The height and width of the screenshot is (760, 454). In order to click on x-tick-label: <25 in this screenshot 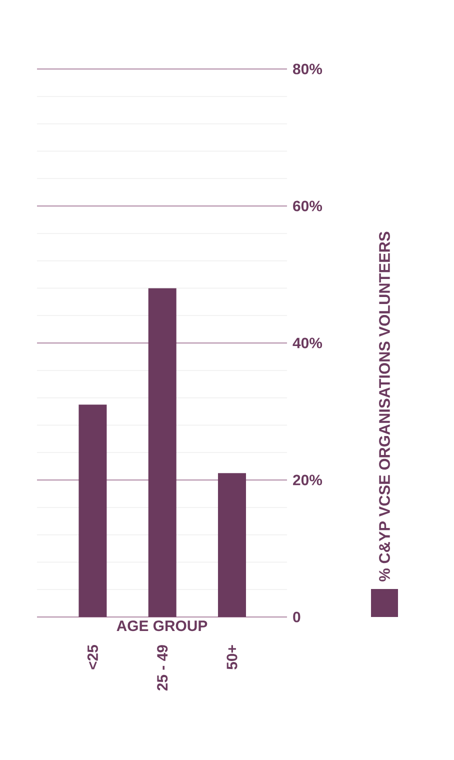, I will do `click(92, 657)`.